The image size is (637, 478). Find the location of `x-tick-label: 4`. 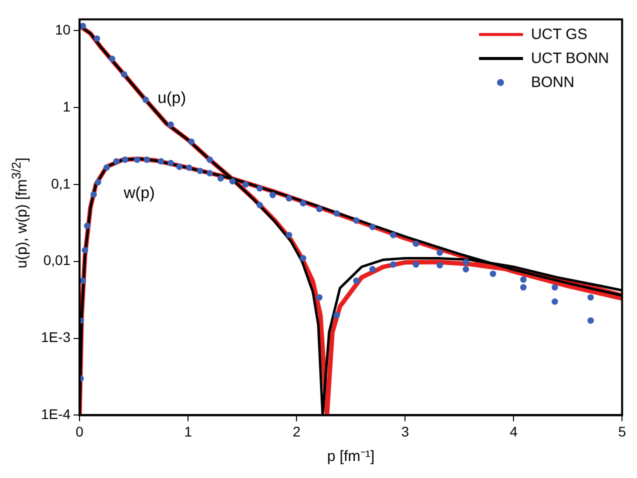

x-tick-label: 4 is located at coordinates (514, 431).